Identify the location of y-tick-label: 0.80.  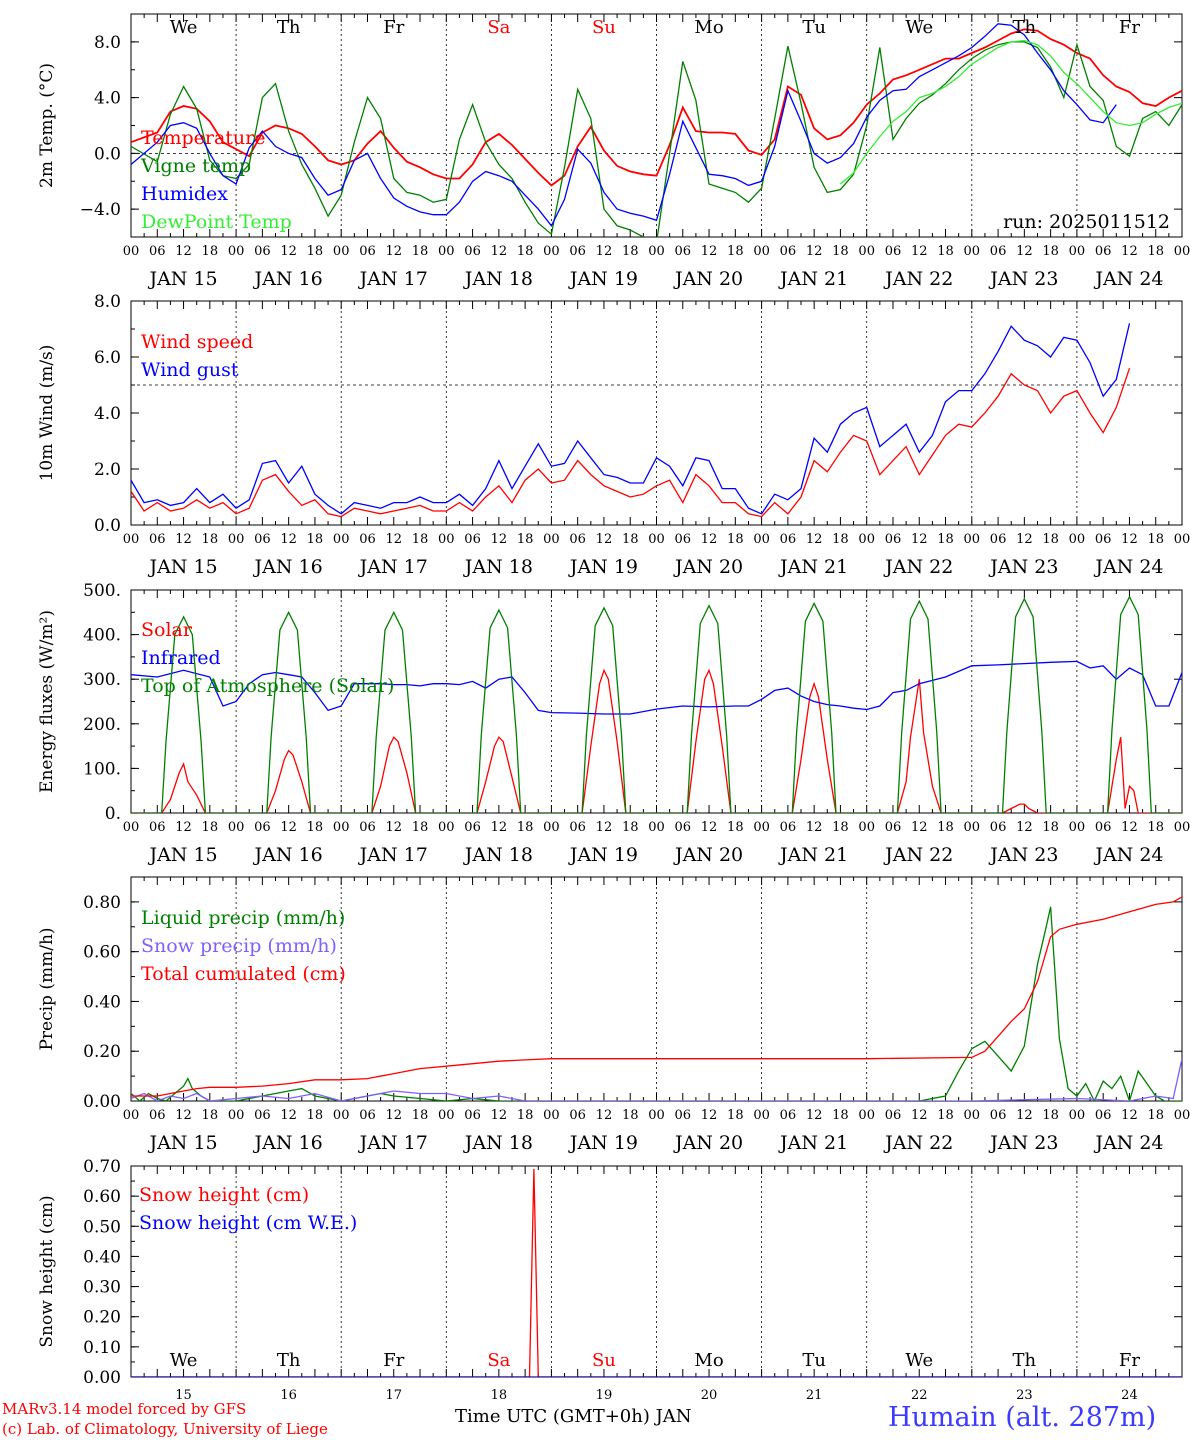
(102, 903).